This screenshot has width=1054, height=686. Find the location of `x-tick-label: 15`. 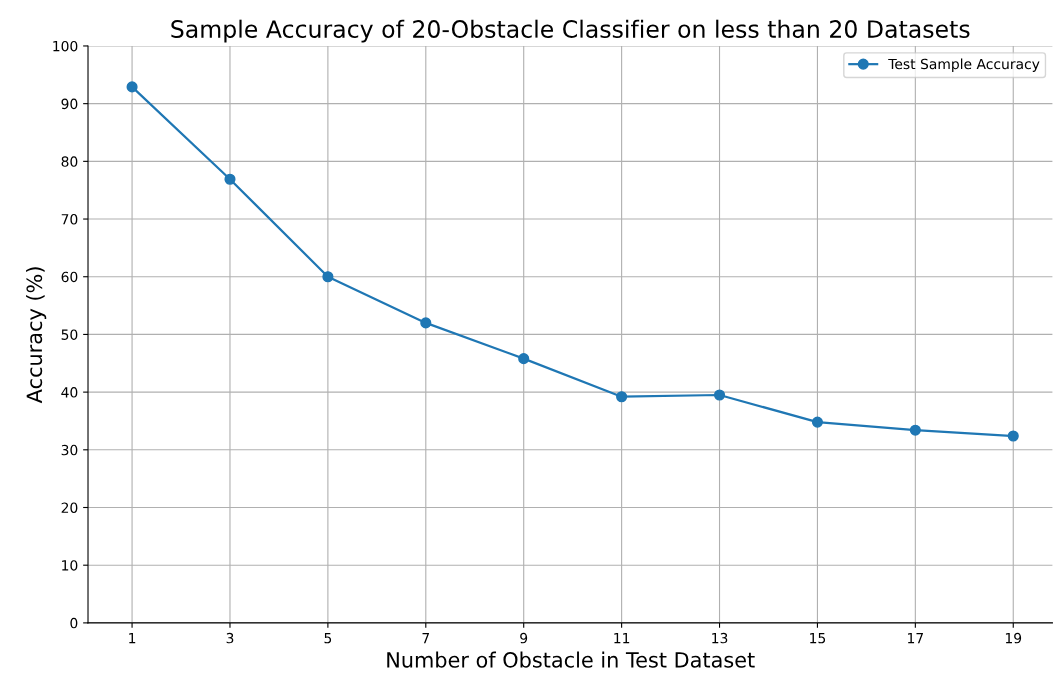

x-tick-label: 15 is located at coordinates (818, 638).